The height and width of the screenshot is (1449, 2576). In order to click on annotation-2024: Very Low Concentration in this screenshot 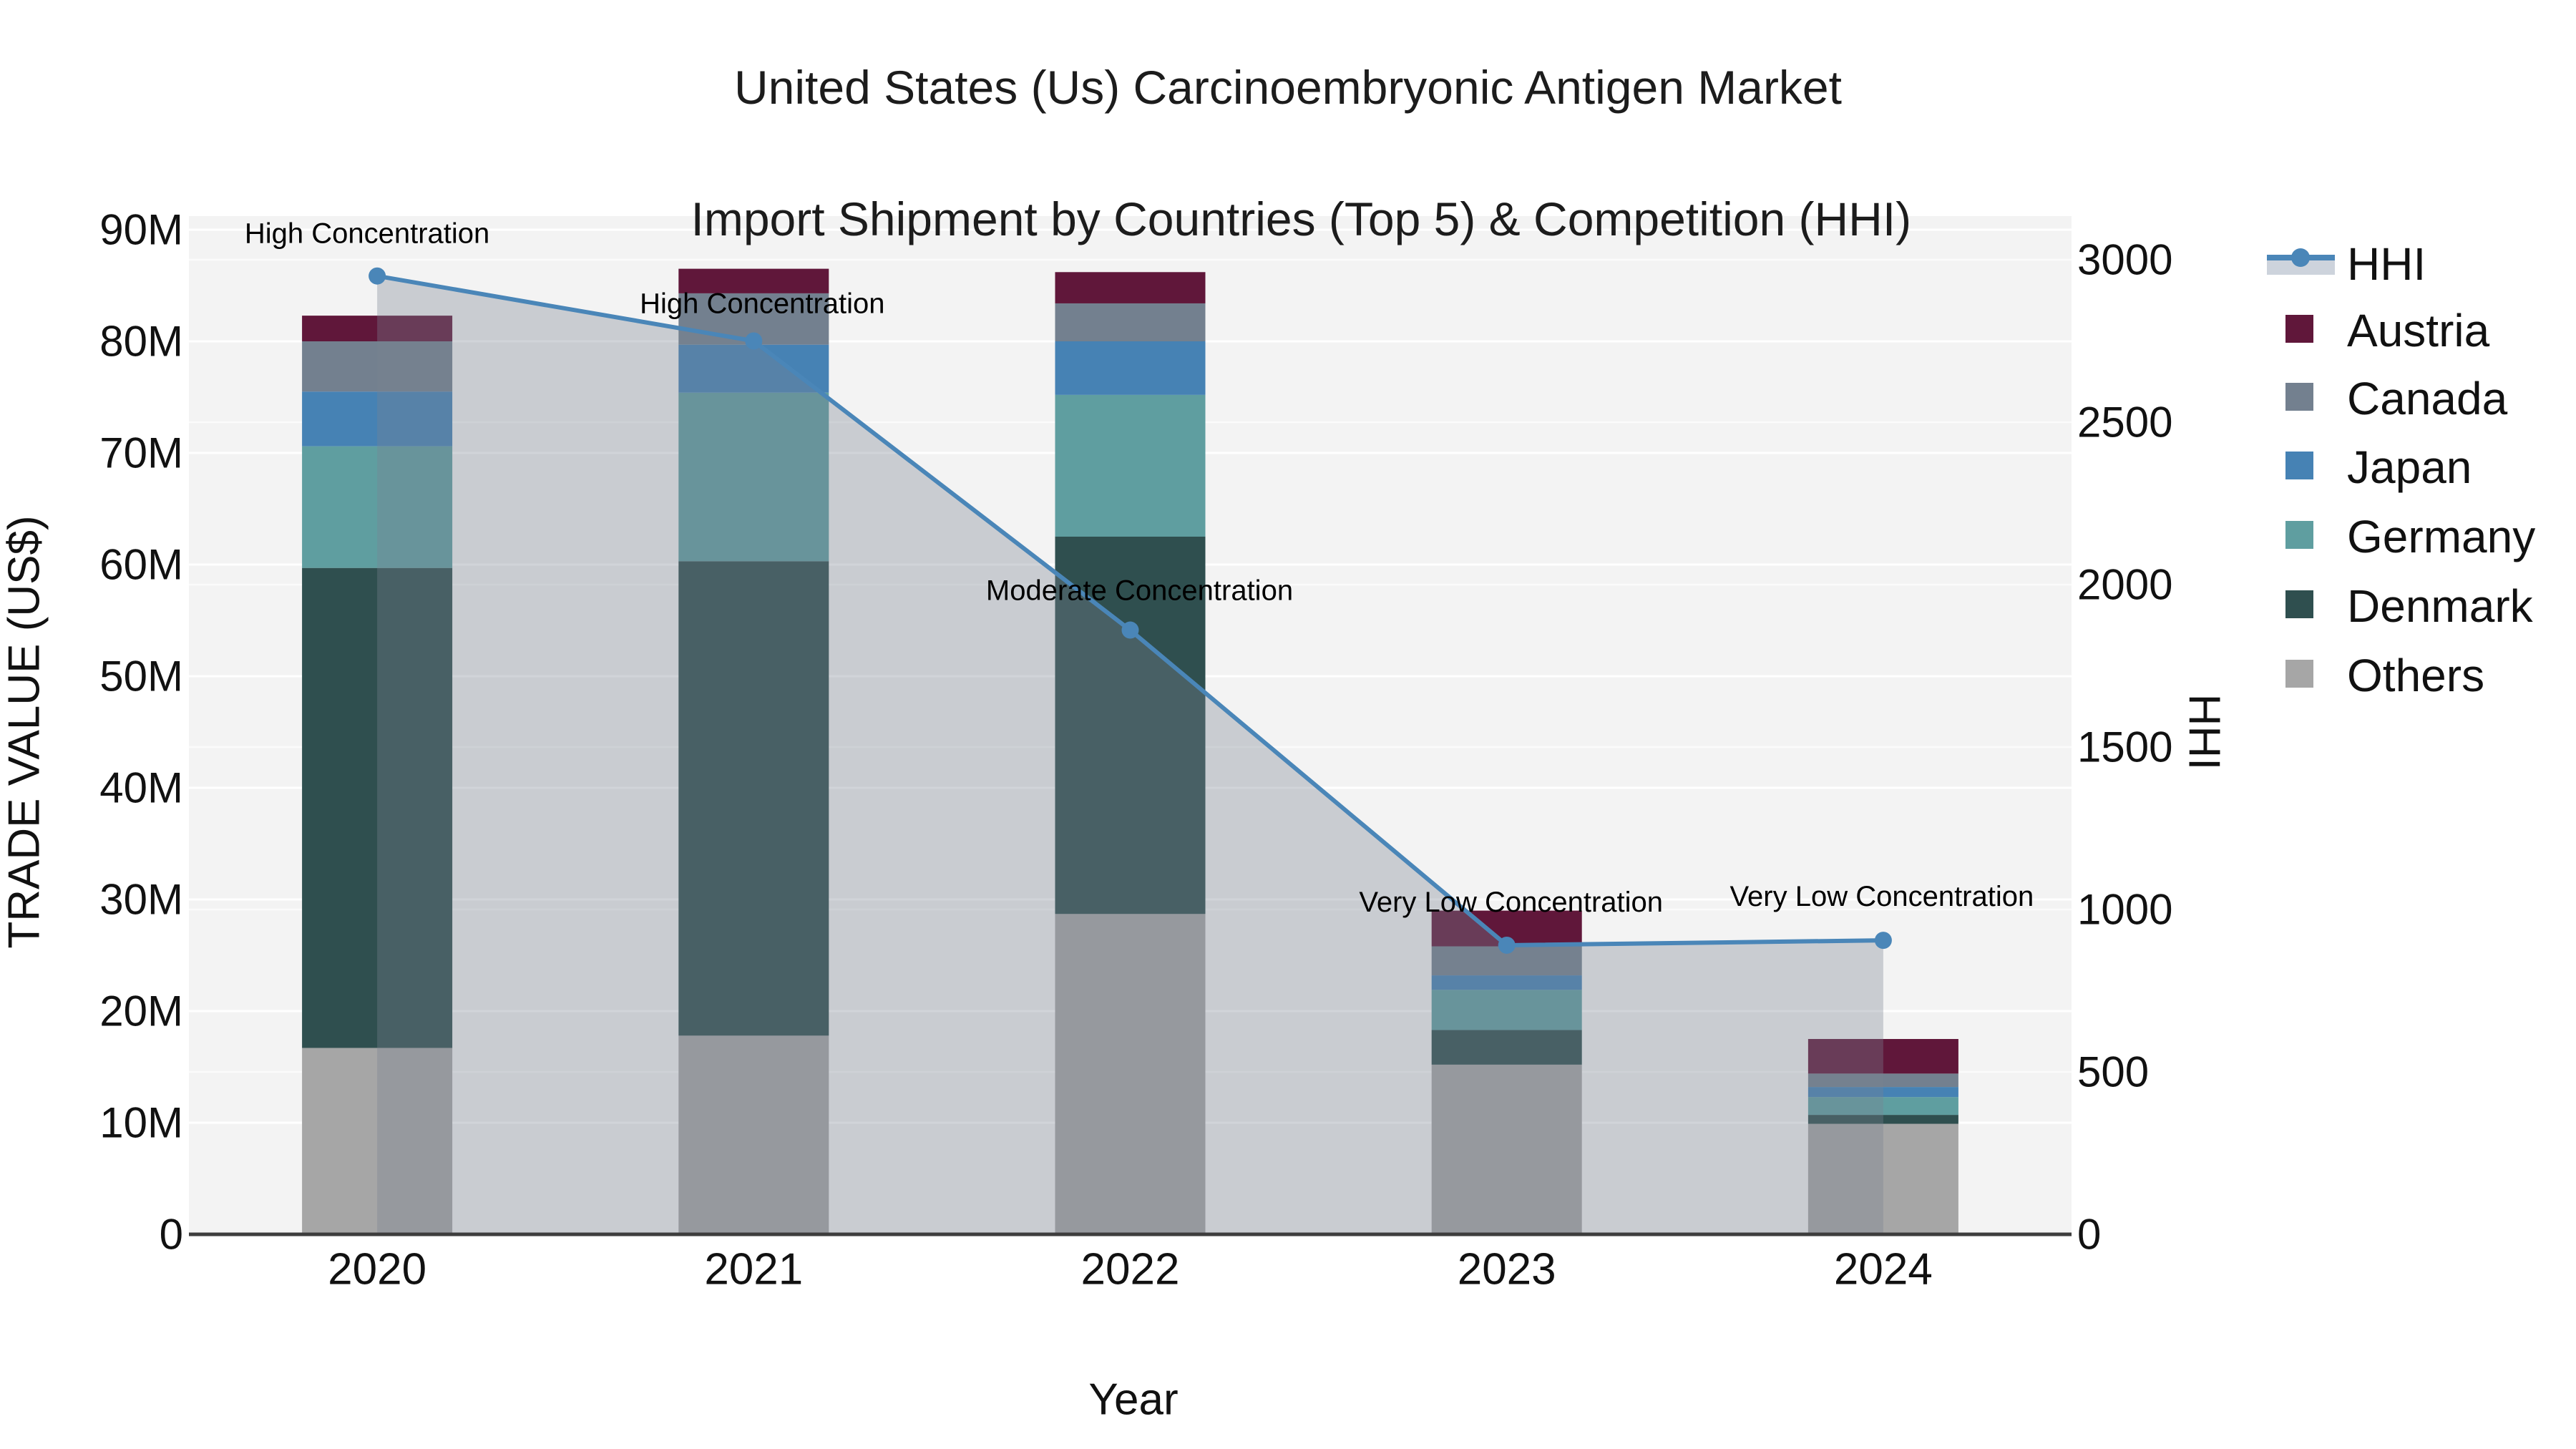, I will do `click(1882, 896)`.